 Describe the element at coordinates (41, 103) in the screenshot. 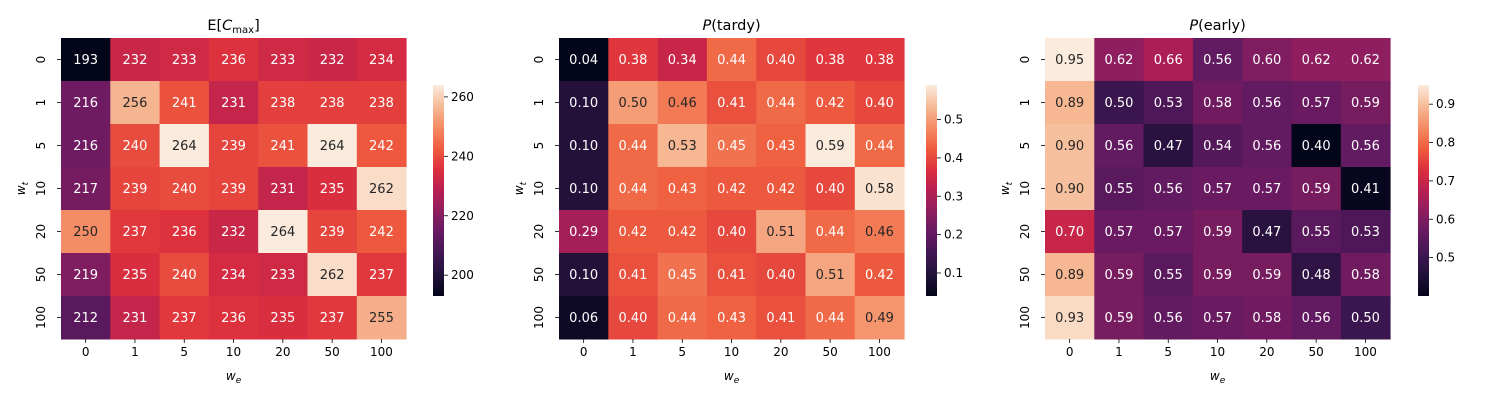

I see `y-tick-label: 1` at that location.